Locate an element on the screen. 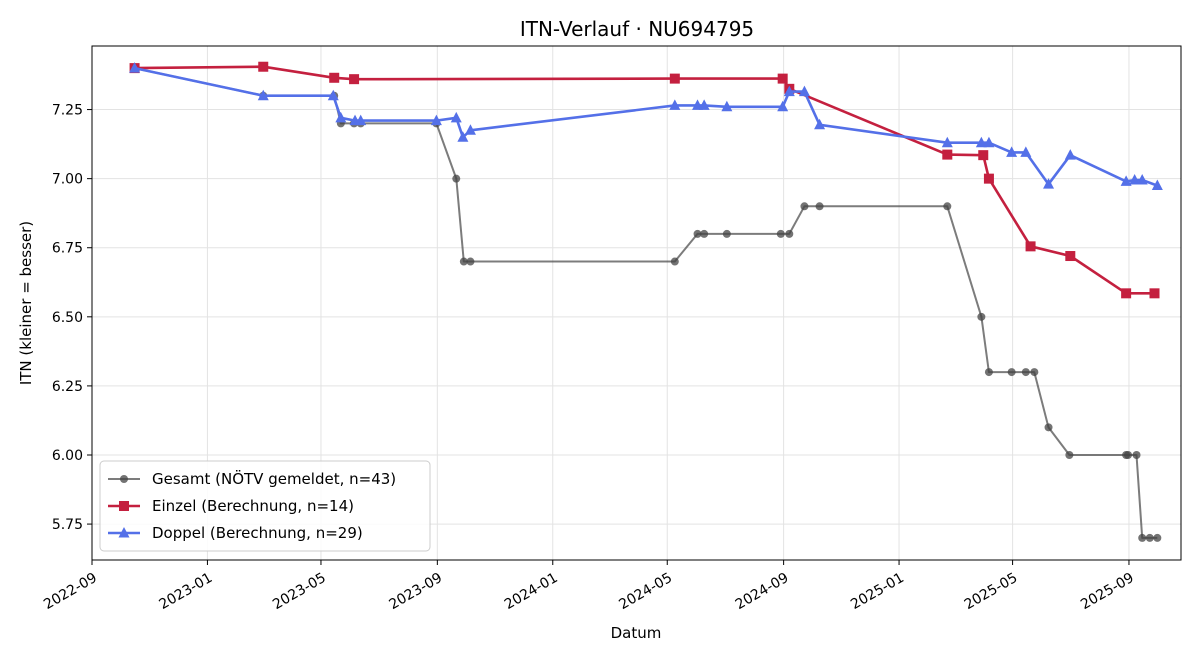 Image resolution: width=1200 pixels, height=660 pixels. legend-marker-doppel is located at coordinates (124, 532).